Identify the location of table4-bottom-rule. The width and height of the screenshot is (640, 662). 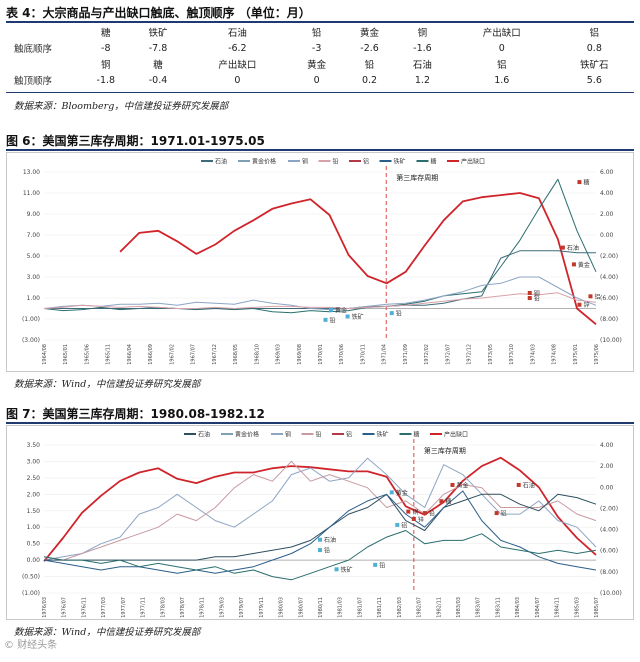
(320, 92).